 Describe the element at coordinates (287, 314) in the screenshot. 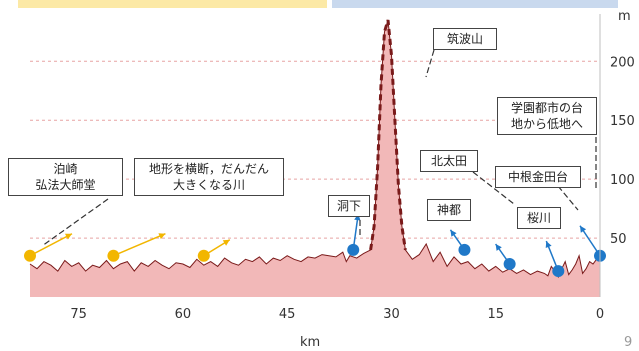

I see `x-tick-label: 45` at that location.